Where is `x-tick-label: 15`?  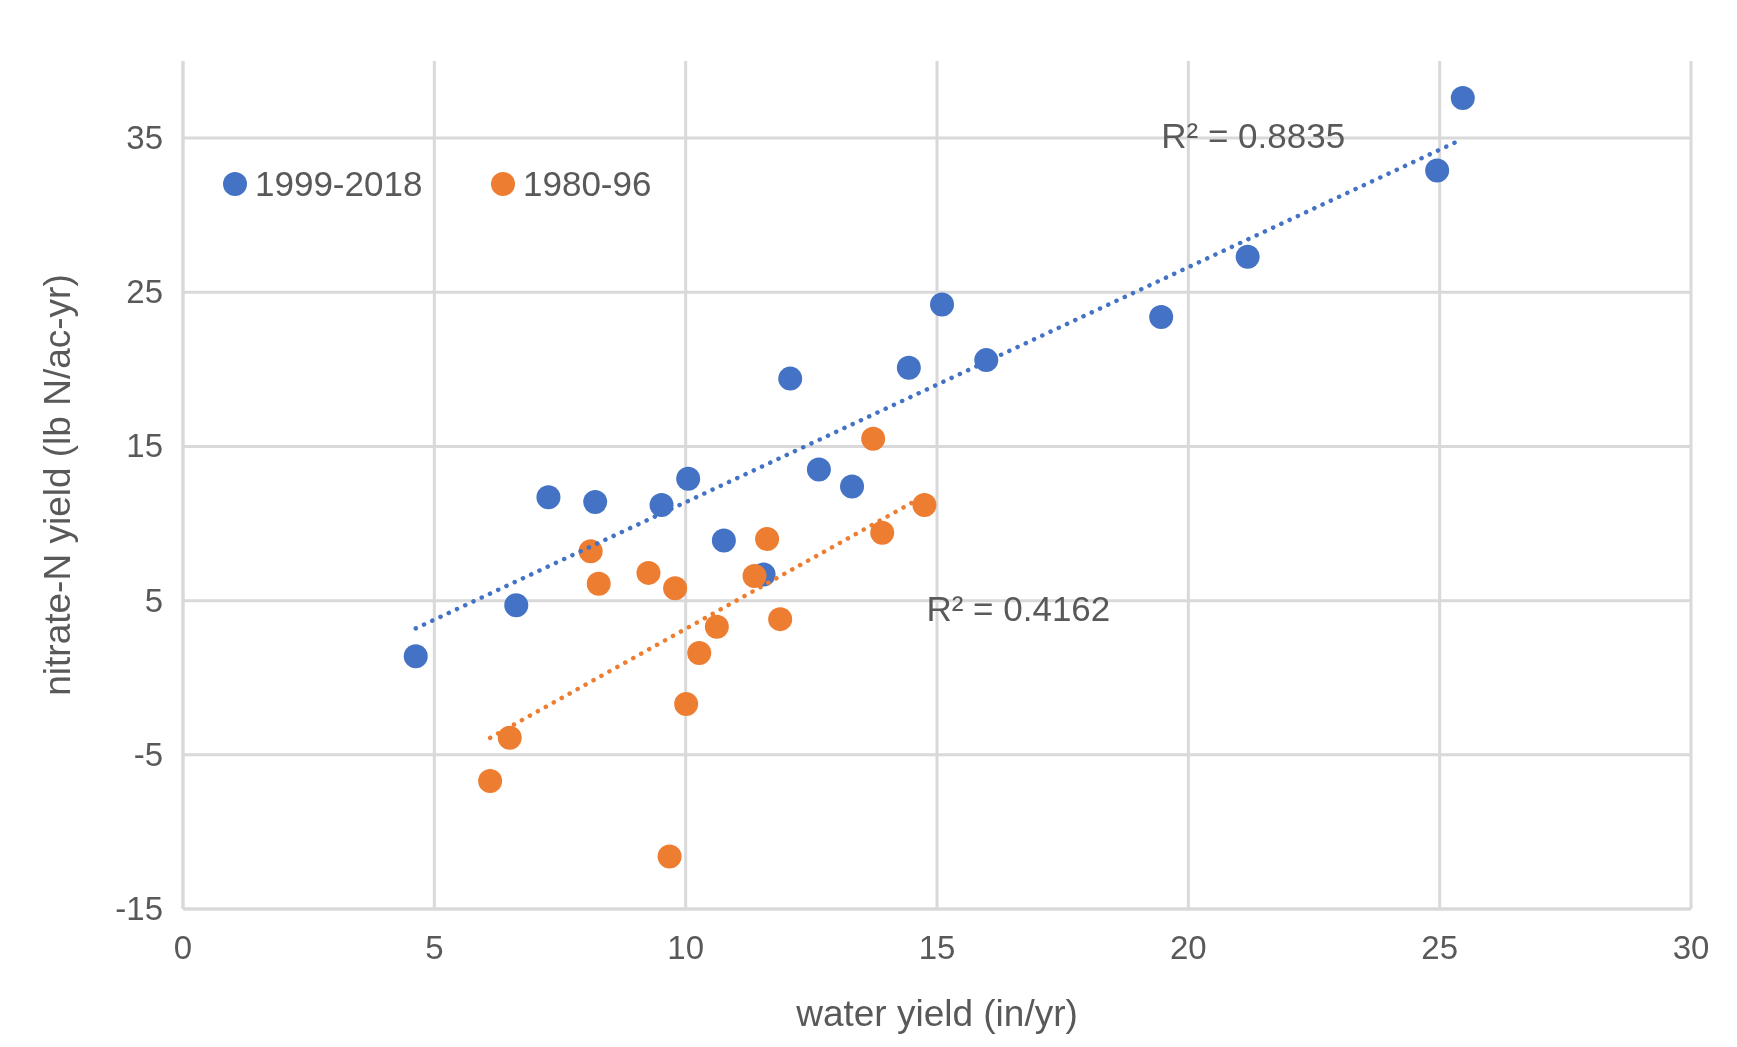 x-tick-label: 15 is located at coordinates (937, 947).